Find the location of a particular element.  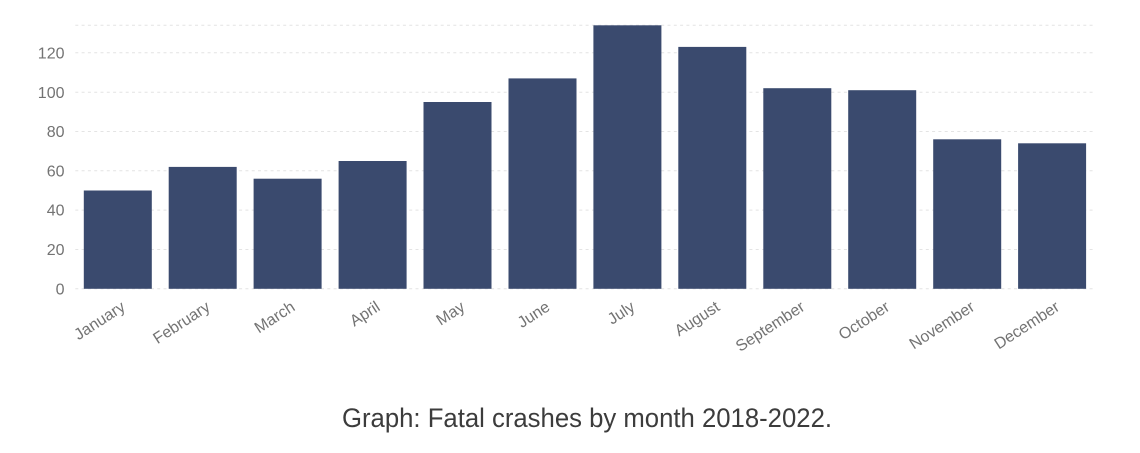

svg-text: June is located at coordinates (534, 315).